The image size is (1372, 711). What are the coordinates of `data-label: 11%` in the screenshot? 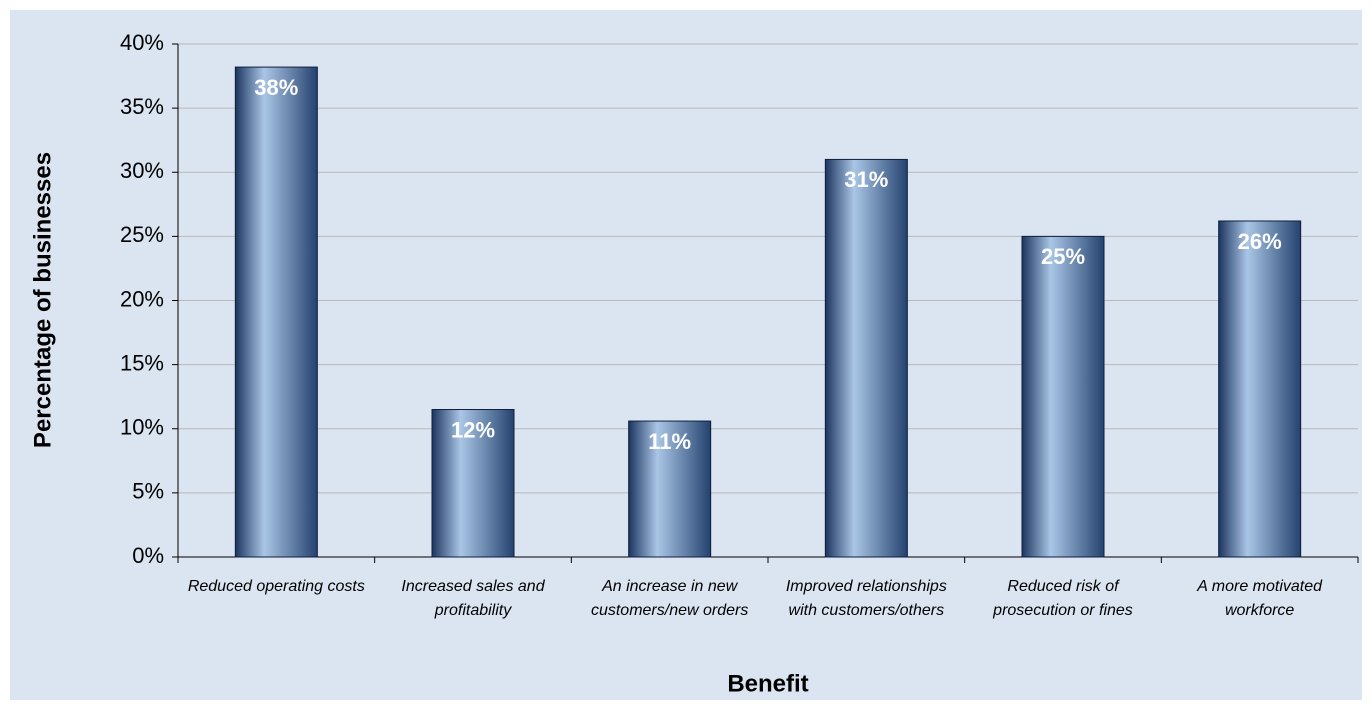 It's located at (669, 441).